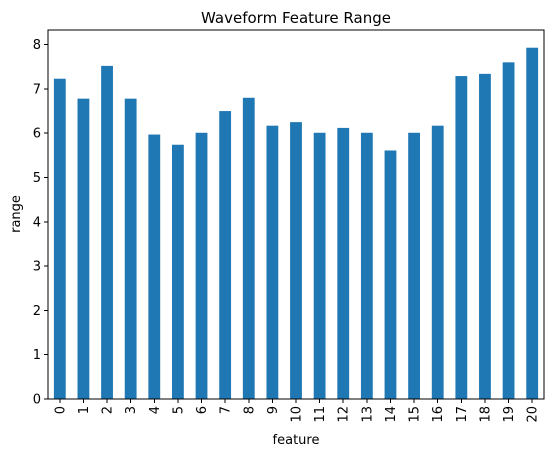  Describe the element at coordinates (37, 178) in the screenshot. I see `y-tick-label: 5` at that location.